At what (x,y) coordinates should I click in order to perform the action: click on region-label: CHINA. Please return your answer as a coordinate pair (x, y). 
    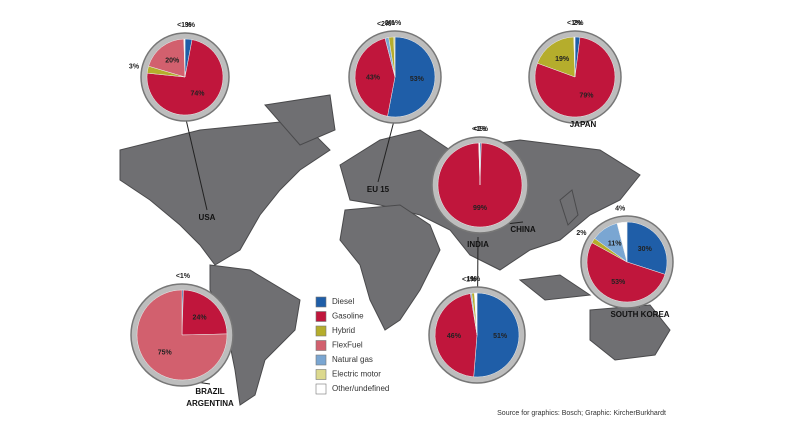
    Looking at the image, I should click on (523, 229).